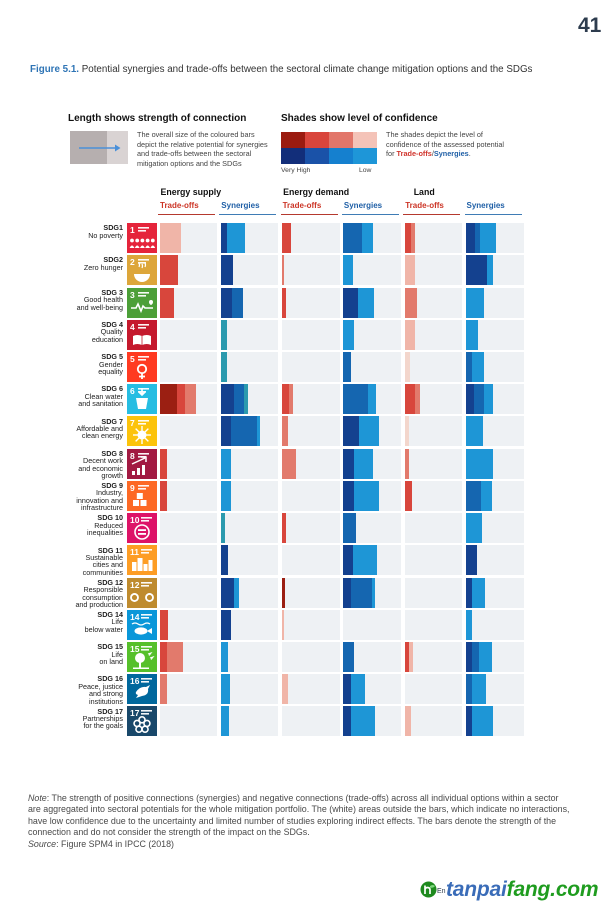 This screenshot has height=912, width=616. I want to click on svg-text: 8, so click(132, 456).